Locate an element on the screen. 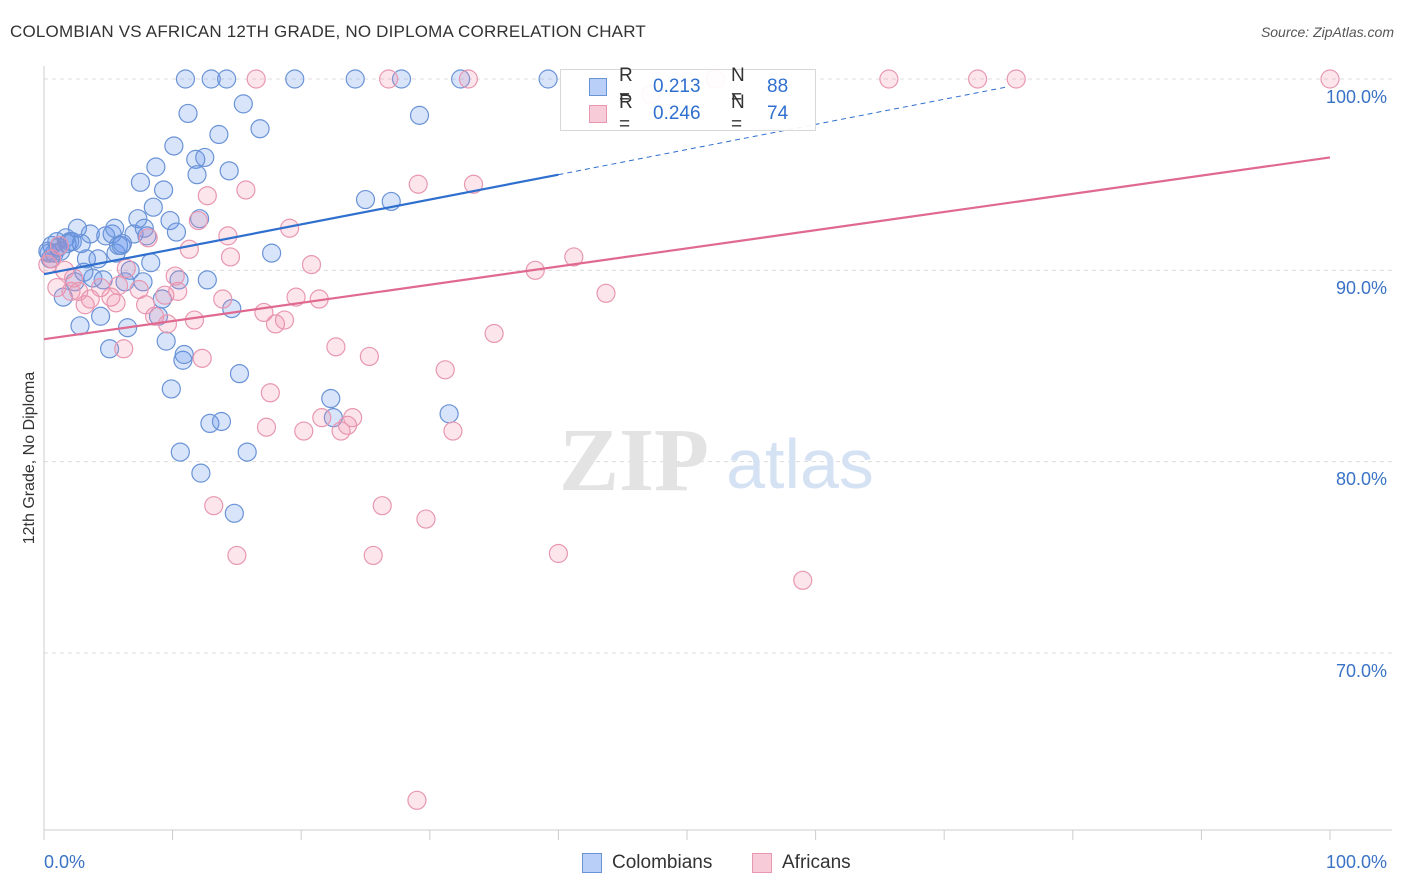 The width and height of the screenshot is (1406, 892). correlation-legend: R = 0.213 N = 88 R = 0.246 N = 74 is located at coordinates (688, 100).